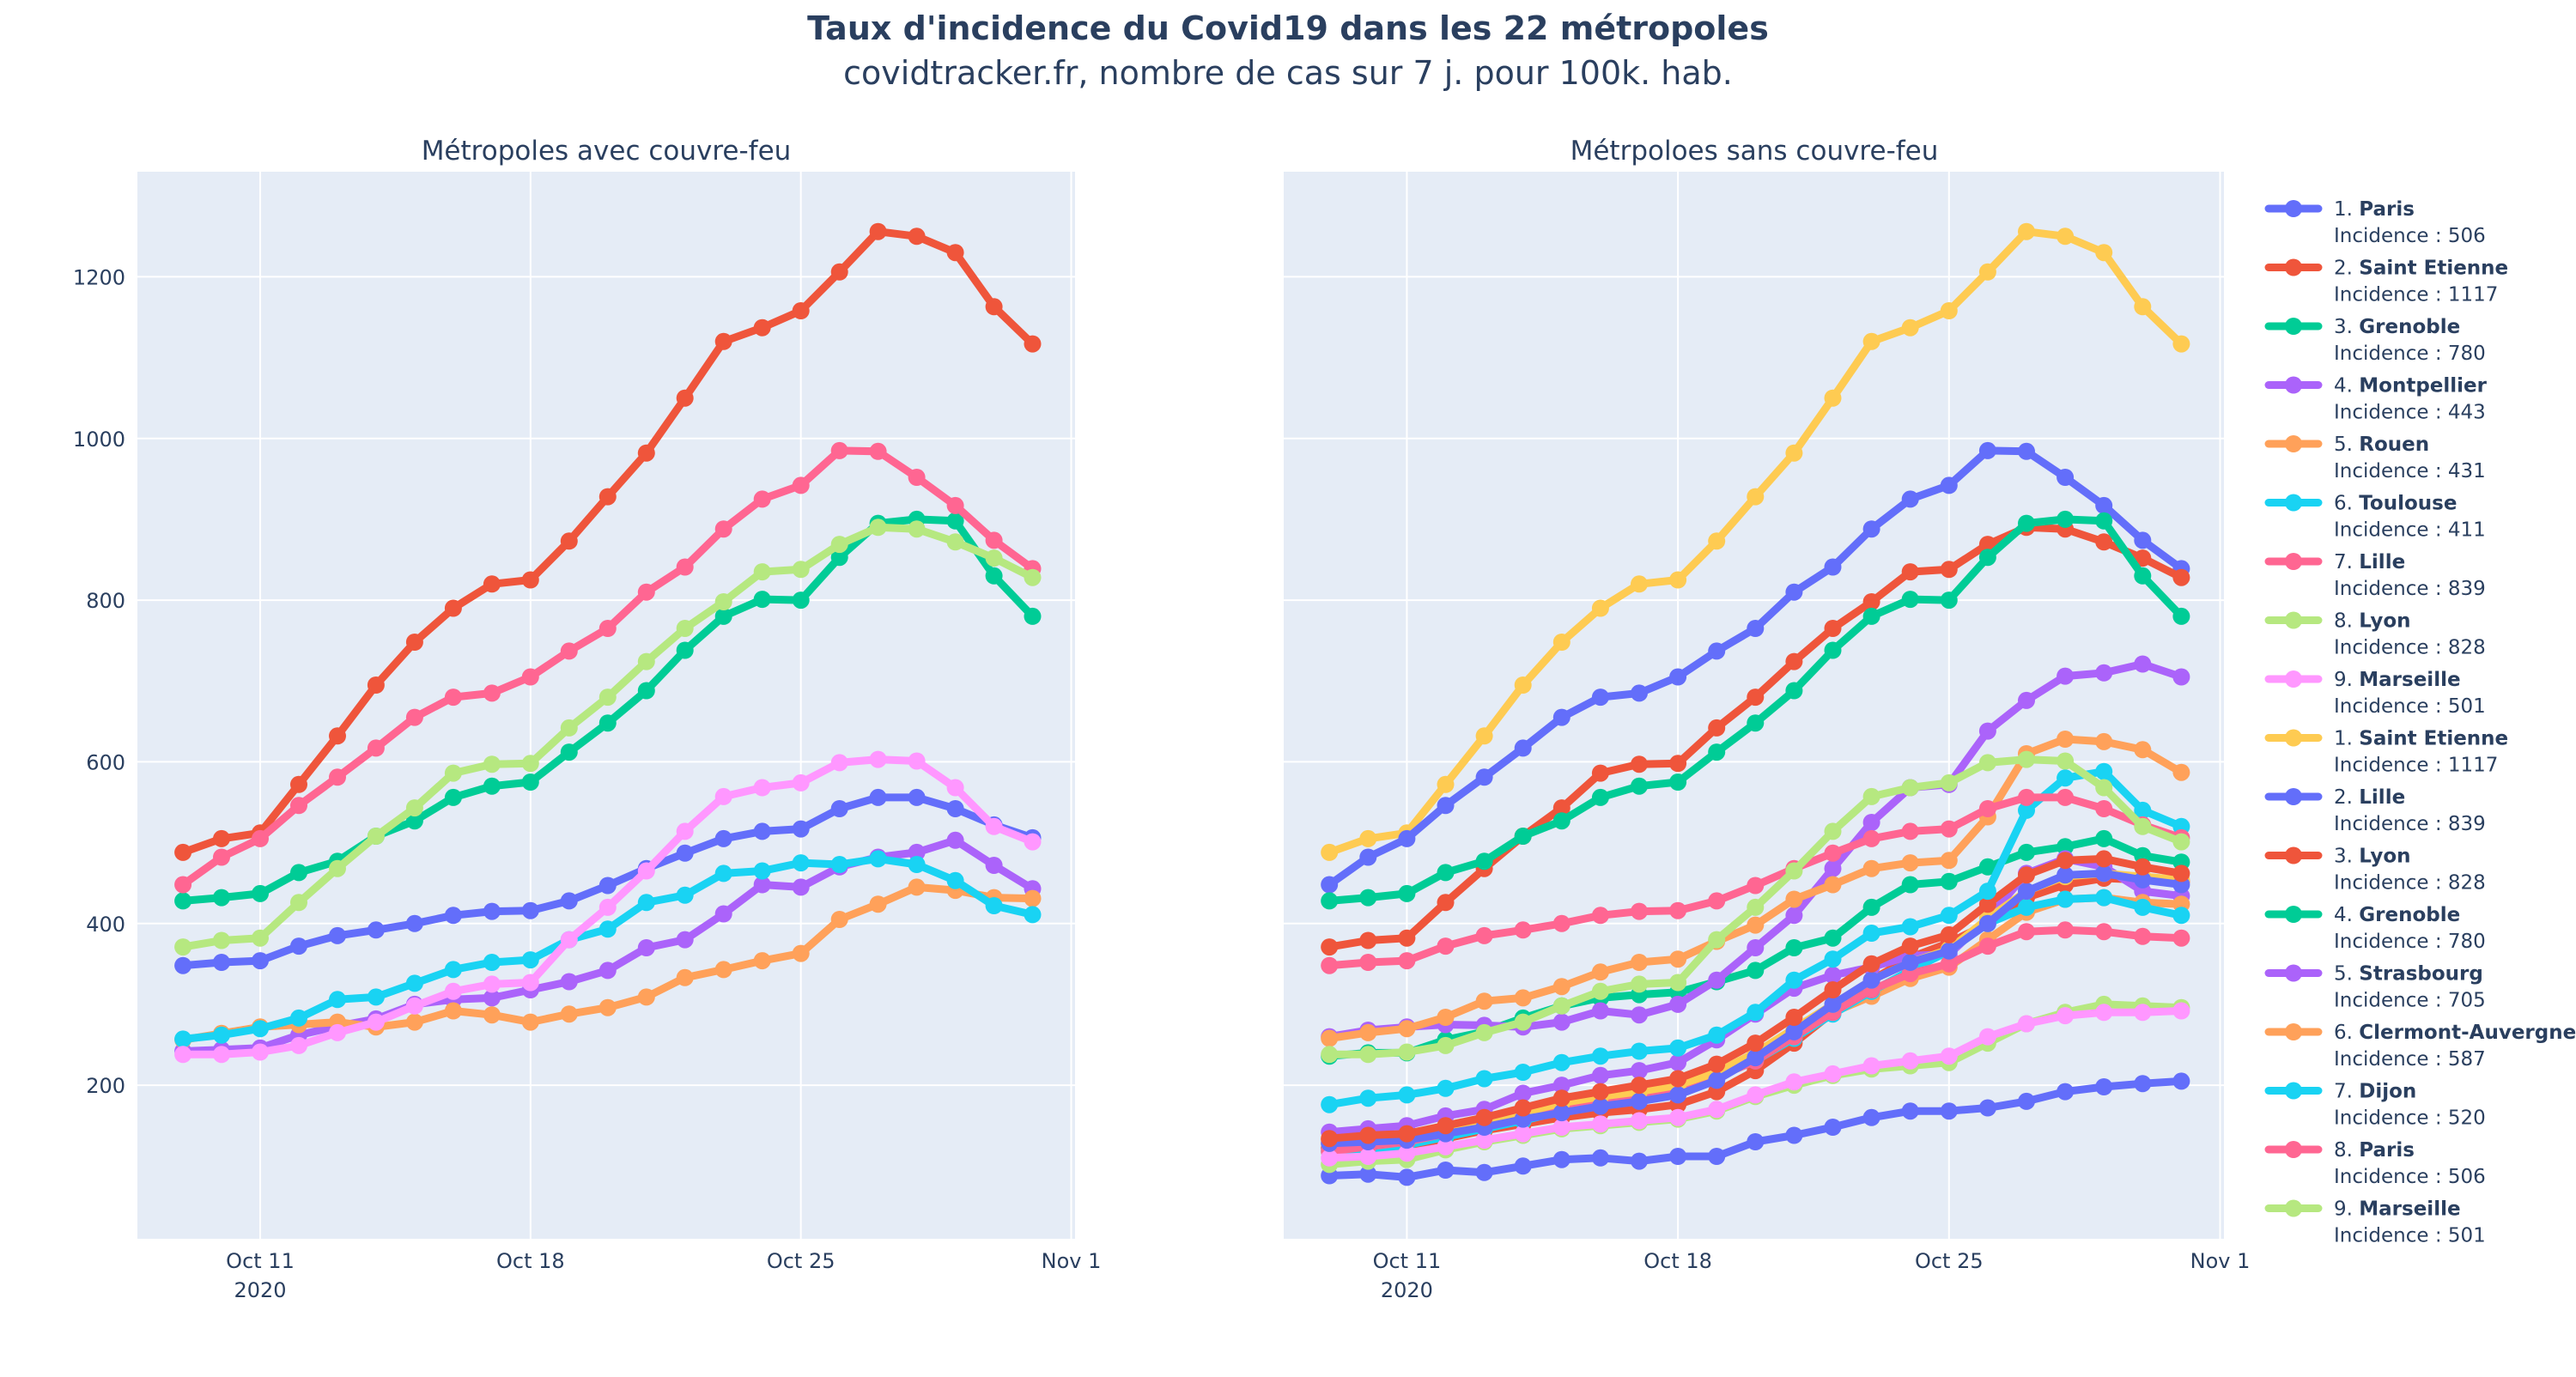 The image size is (2576, 1377). What do you see at coordinates (2375, 987) in the screenshot?
I see `legend-item: 5. Strasbourg Incidence : 705` at bounding box center [2375, 987].